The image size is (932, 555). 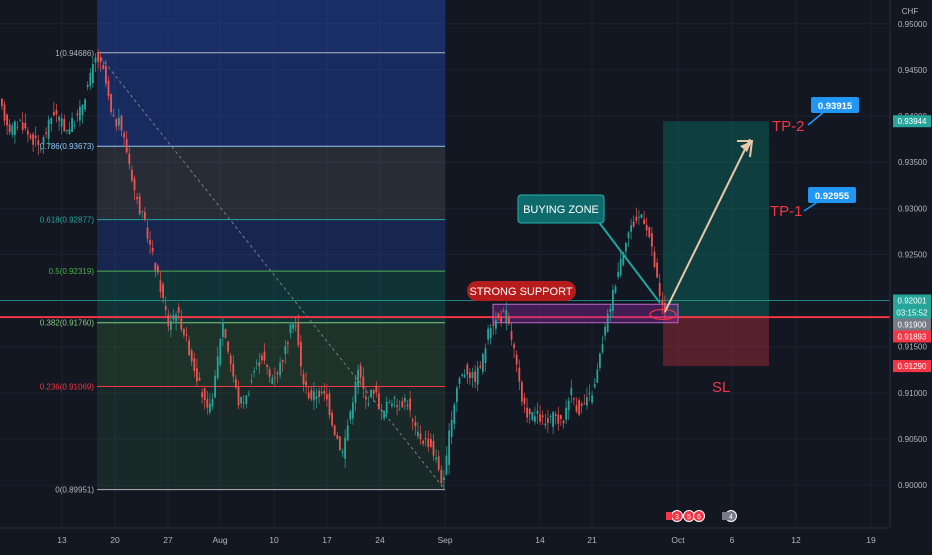 I want to click on profit-zone, so click(x=716, y=219).